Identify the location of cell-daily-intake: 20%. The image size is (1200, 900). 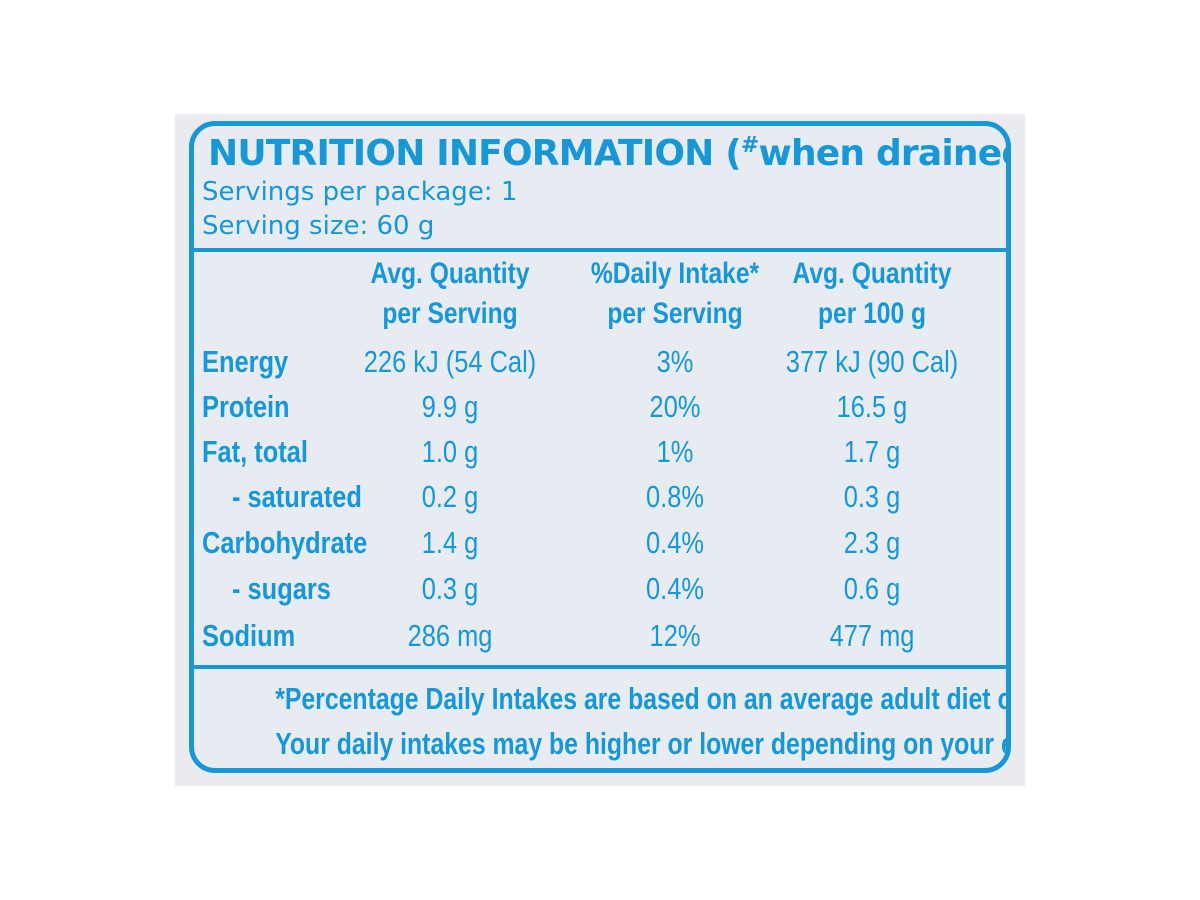
(675, 406).